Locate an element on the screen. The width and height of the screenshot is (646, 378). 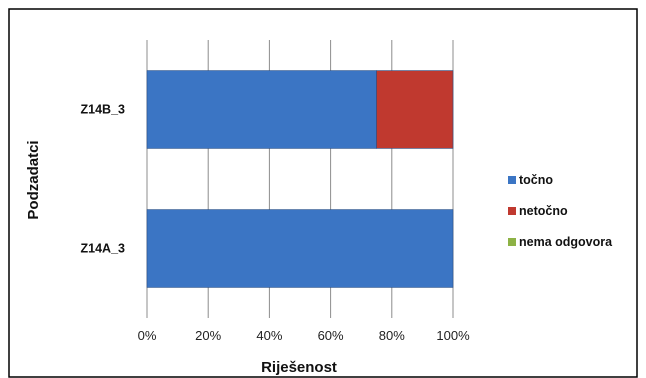
x-tick-label: 80% is located at coordinates (392, 335).